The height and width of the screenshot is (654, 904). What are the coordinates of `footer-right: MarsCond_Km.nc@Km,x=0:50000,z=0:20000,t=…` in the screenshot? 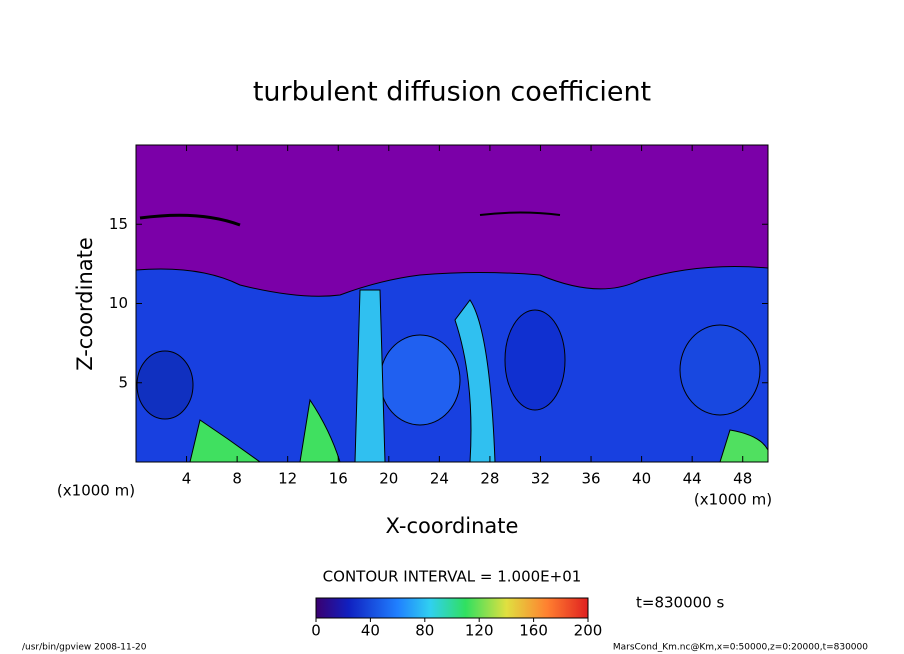 It's located at (740, 648).